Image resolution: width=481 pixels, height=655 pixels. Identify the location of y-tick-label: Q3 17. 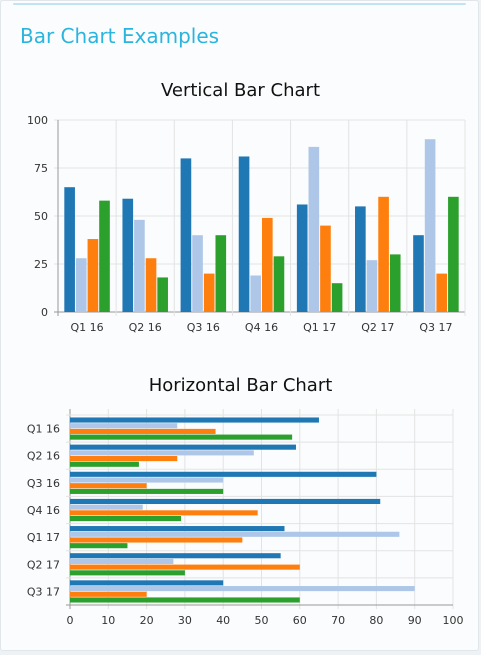
(43, 591).